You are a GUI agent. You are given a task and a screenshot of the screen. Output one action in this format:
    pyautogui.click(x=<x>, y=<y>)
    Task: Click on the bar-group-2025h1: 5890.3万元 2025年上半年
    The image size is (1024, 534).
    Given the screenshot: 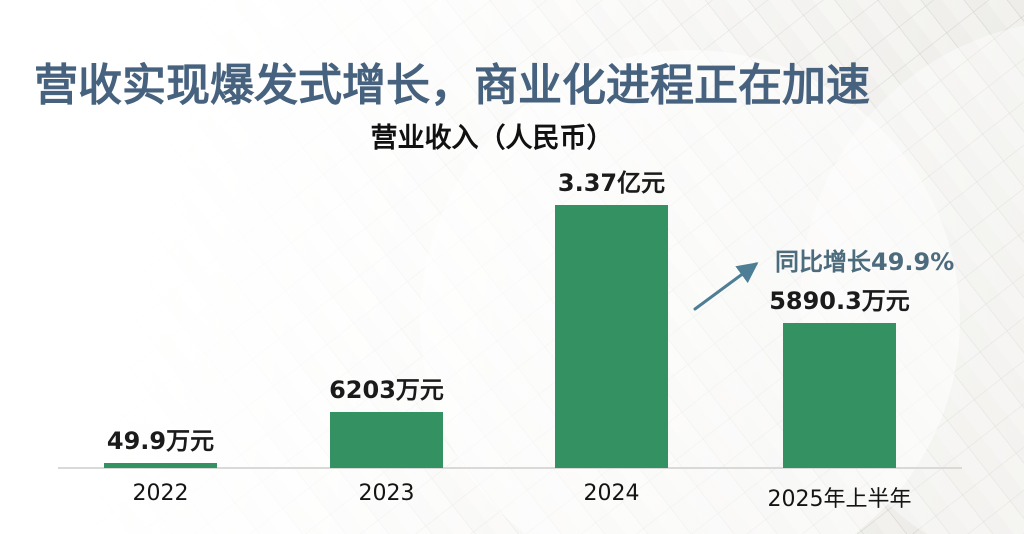 What is the action you would take?
    pyautogui.click(x=840, y=396)
    